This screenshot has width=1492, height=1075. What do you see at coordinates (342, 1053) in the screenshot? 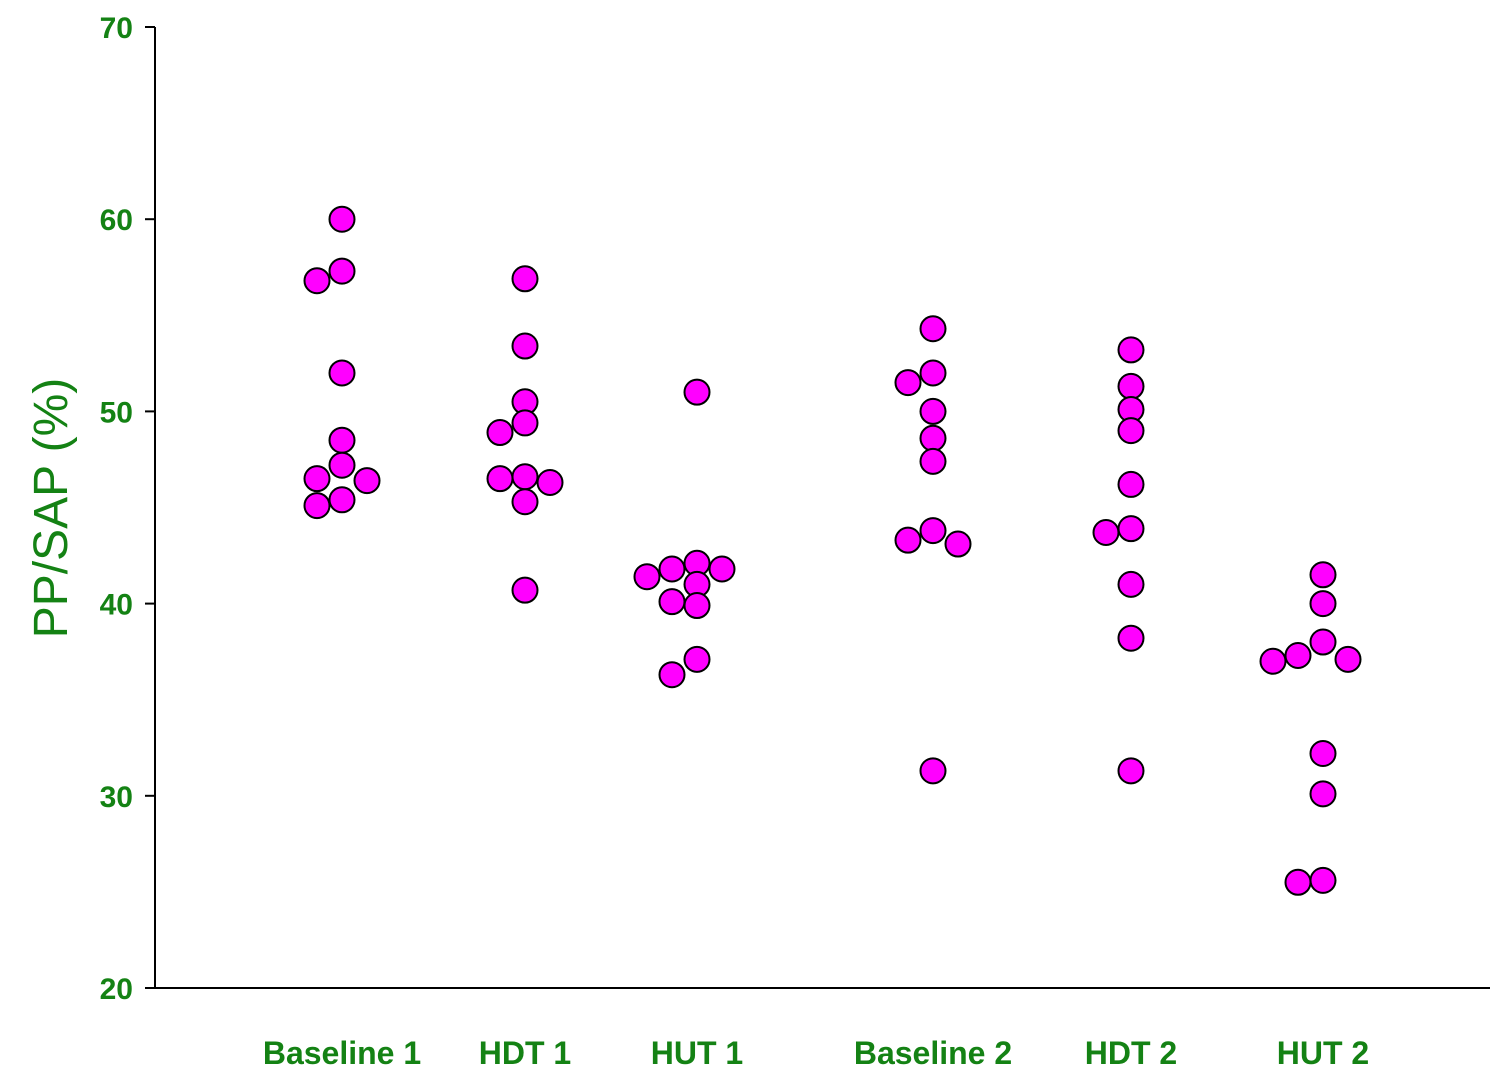
I see `category-label: Baseline 1` at bounding box center [342, 1053].